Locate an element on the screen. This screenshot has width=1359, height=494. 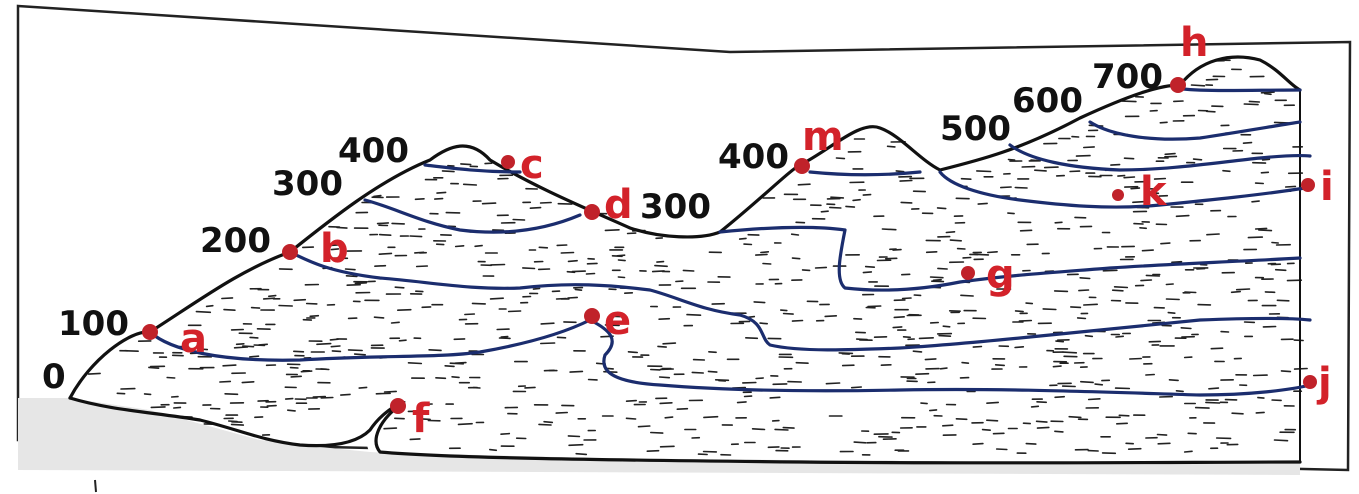
point-label-c: c is located at coordinates (532, 165).